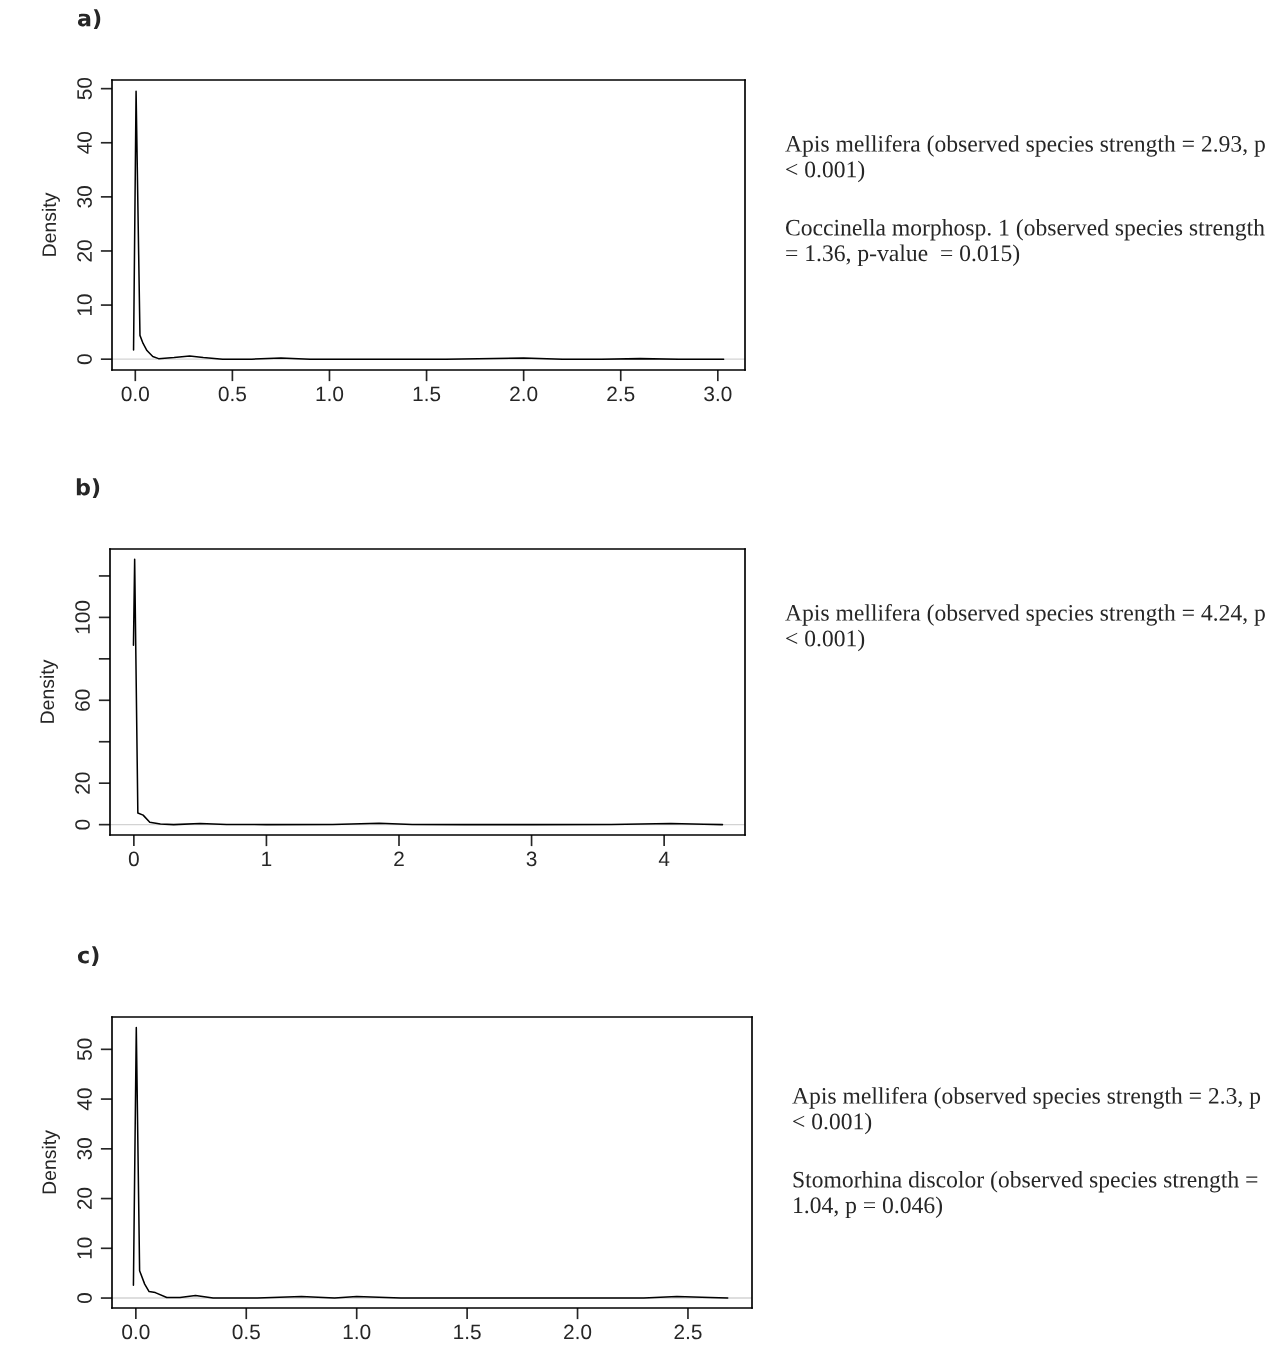  Describe the element at coordinates (82, 700) in the screenshot. I see `y-tick-label: 60` at that location.